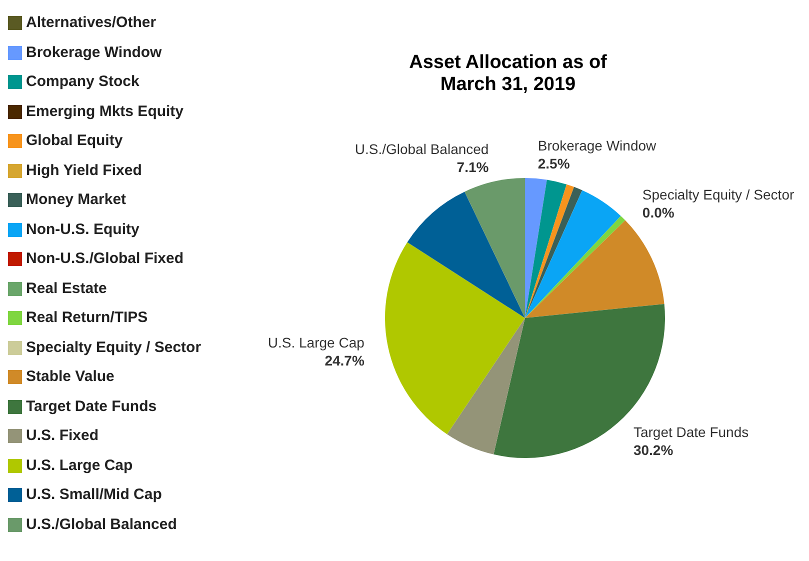 This screenshot has width=809, height=561. What do you see at coordinates (83, 81) in the screenshot?
I see `legend-label: Company Stock` at bounding box center [83, 81].